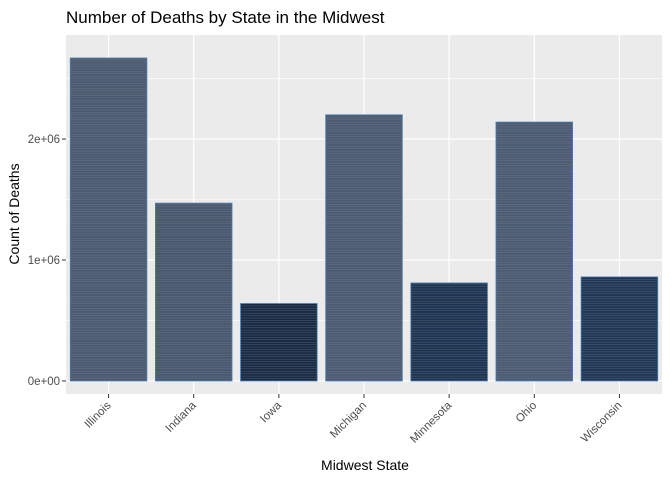 The image size is (672, 480). What do you see at coordinates (44, 382) in the screenshot?
I see `y-tick-label: 0e+00` at bounding box center [44, 382].